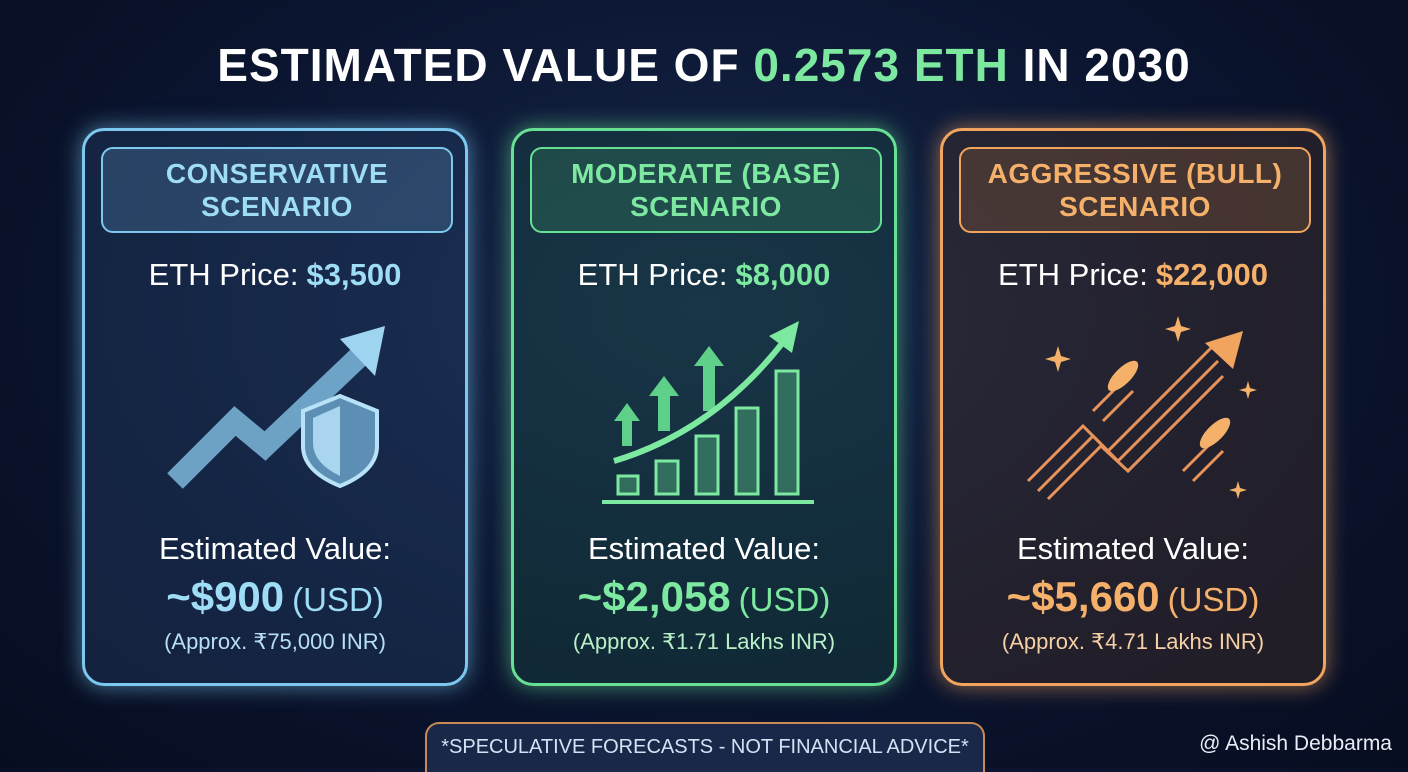 The height and width of the screenshot is (772, 1408). I want to click on value-amount: ~$5,660, so click(1083, 596).